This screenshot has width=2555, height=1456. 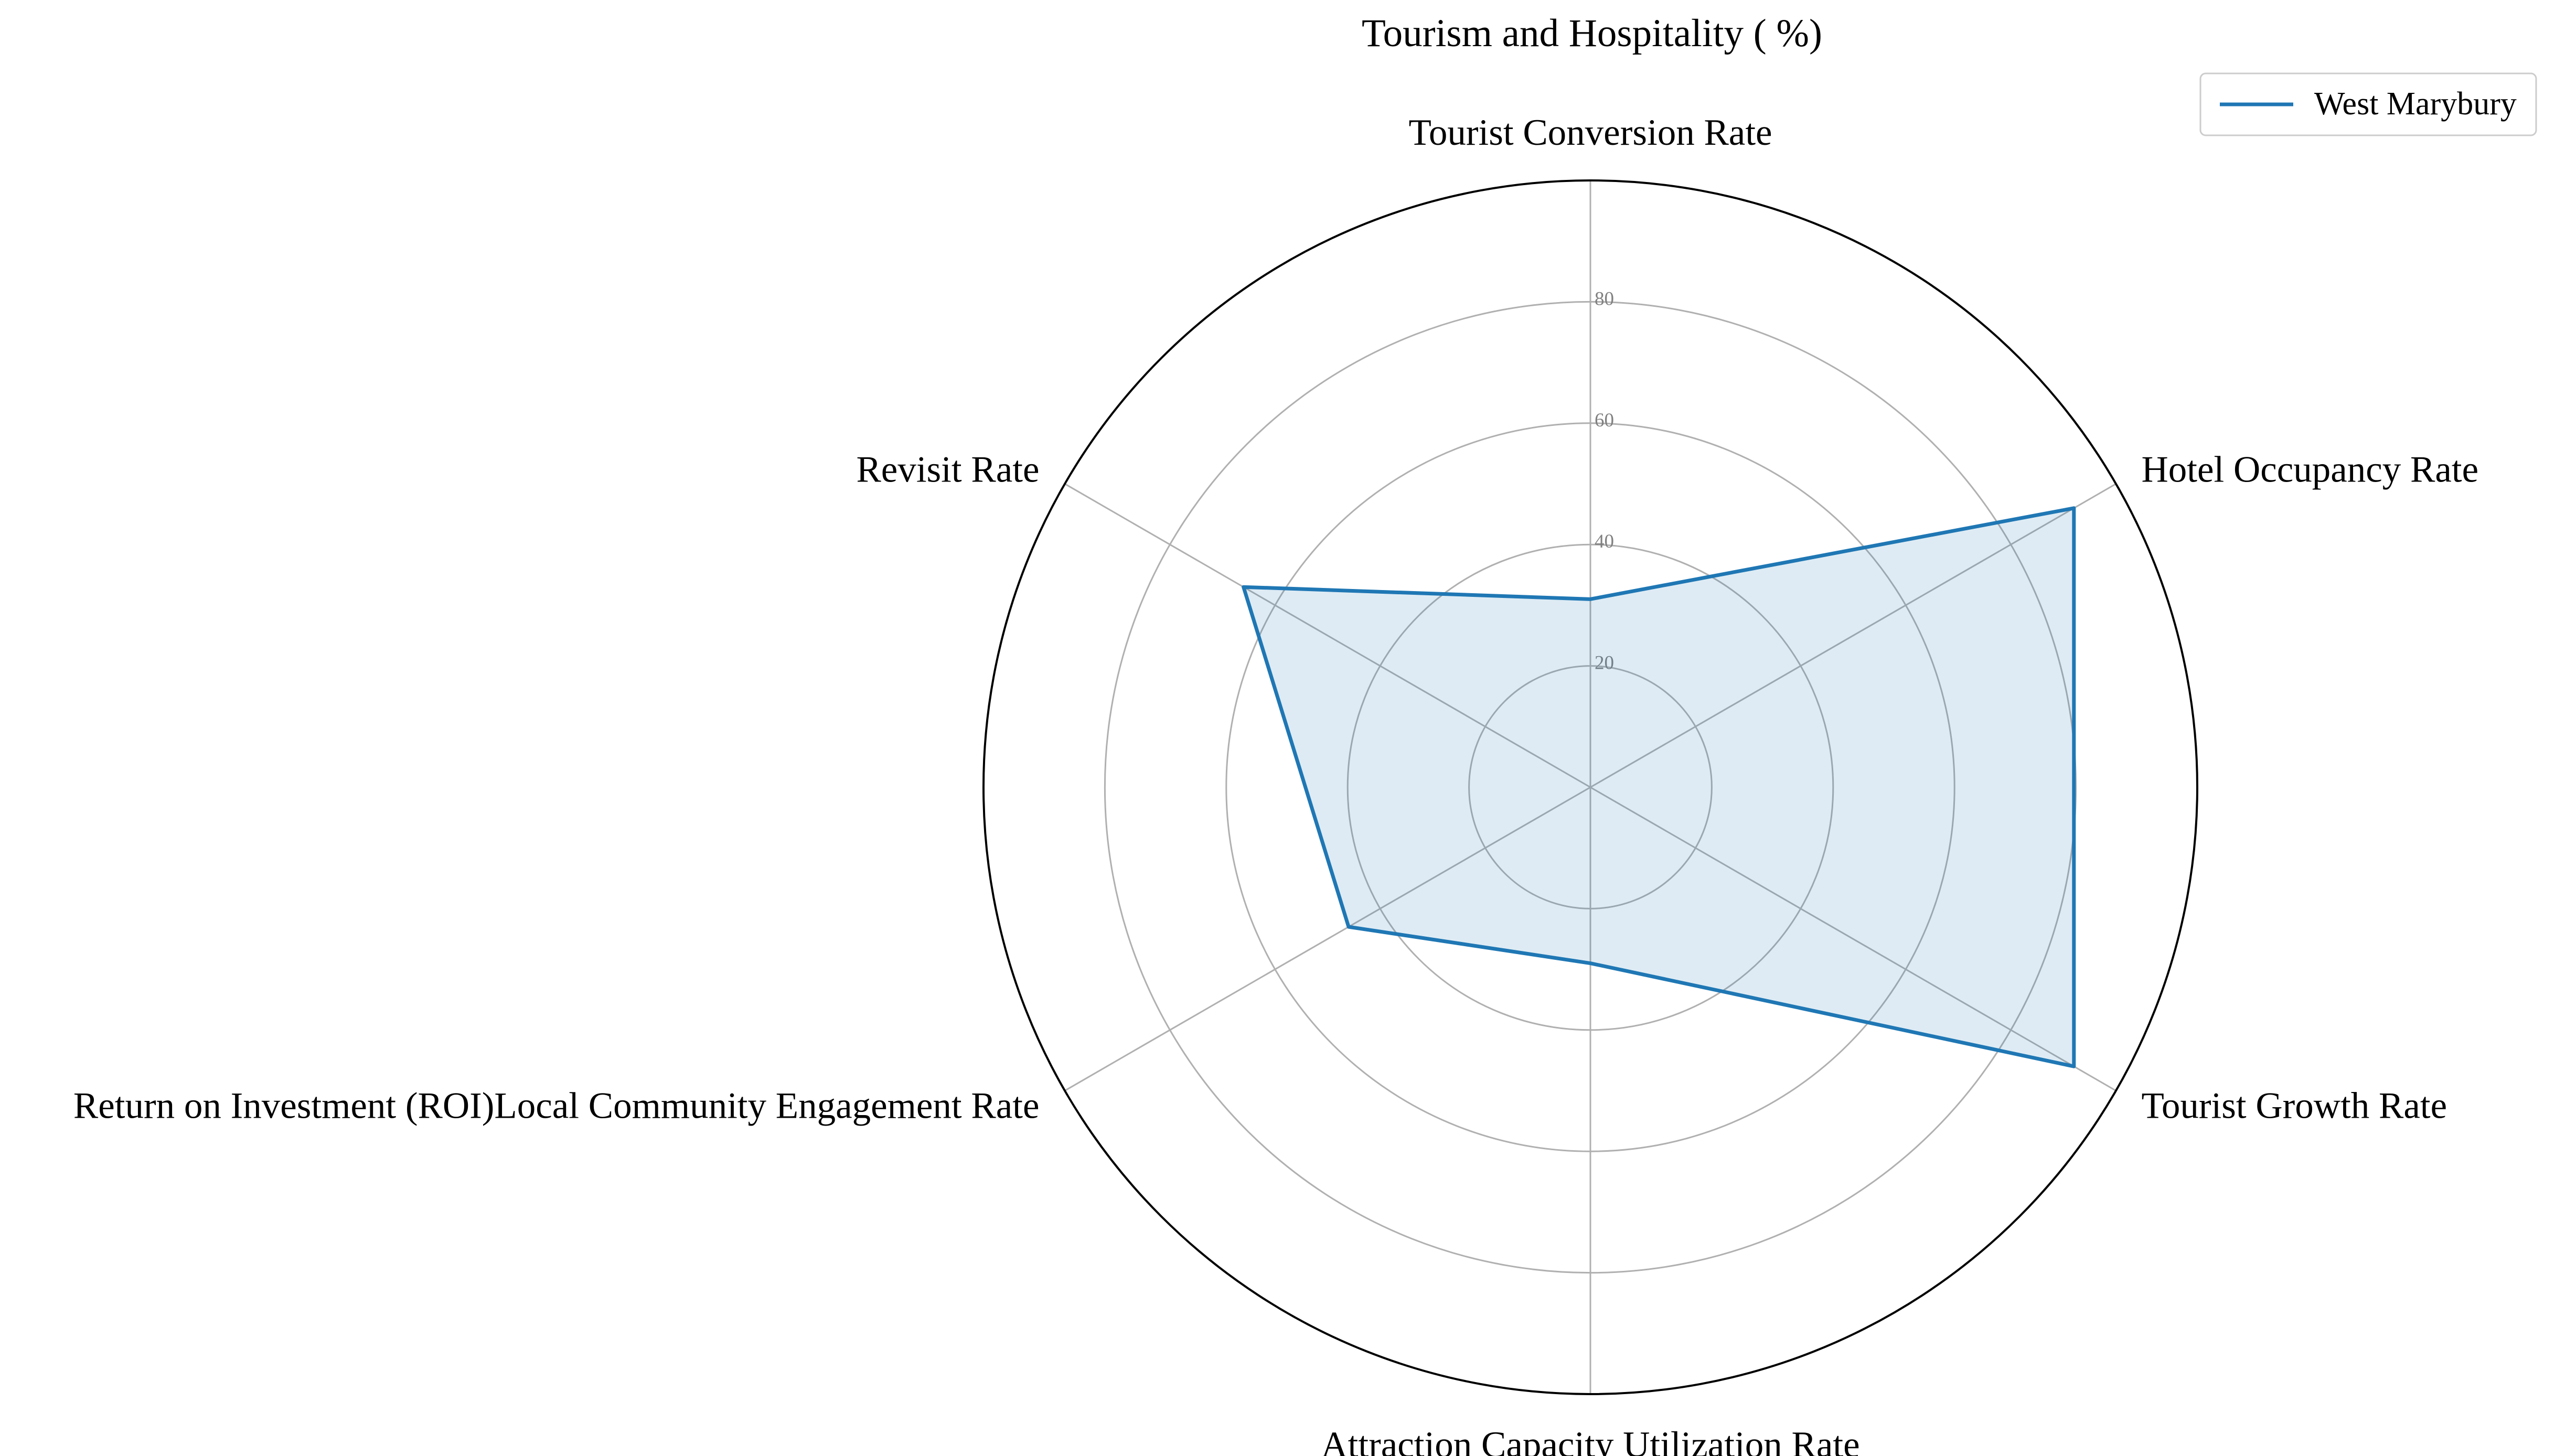 I want to click on legend-label-west-marybury: West Marybury, so click(x=2415, y=104).